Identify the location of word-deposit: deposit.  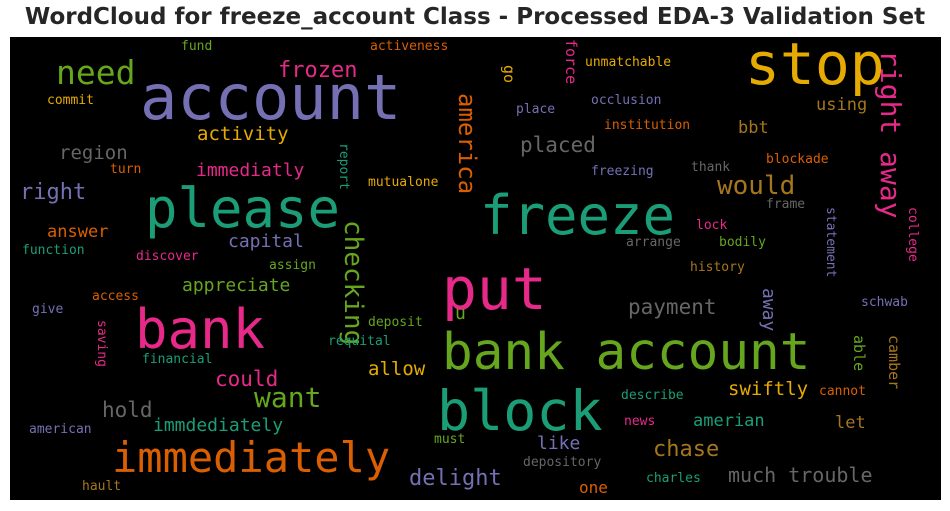
(395, 322).